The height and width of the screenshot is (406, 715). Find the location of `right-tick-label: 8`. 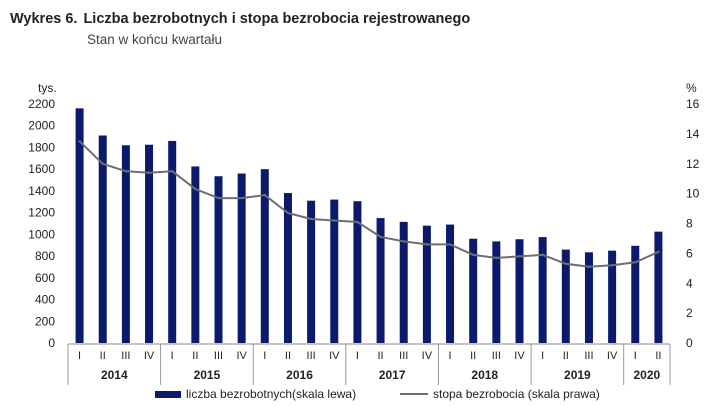

right-tick-label: 8 is located at coordinates (689, 224).